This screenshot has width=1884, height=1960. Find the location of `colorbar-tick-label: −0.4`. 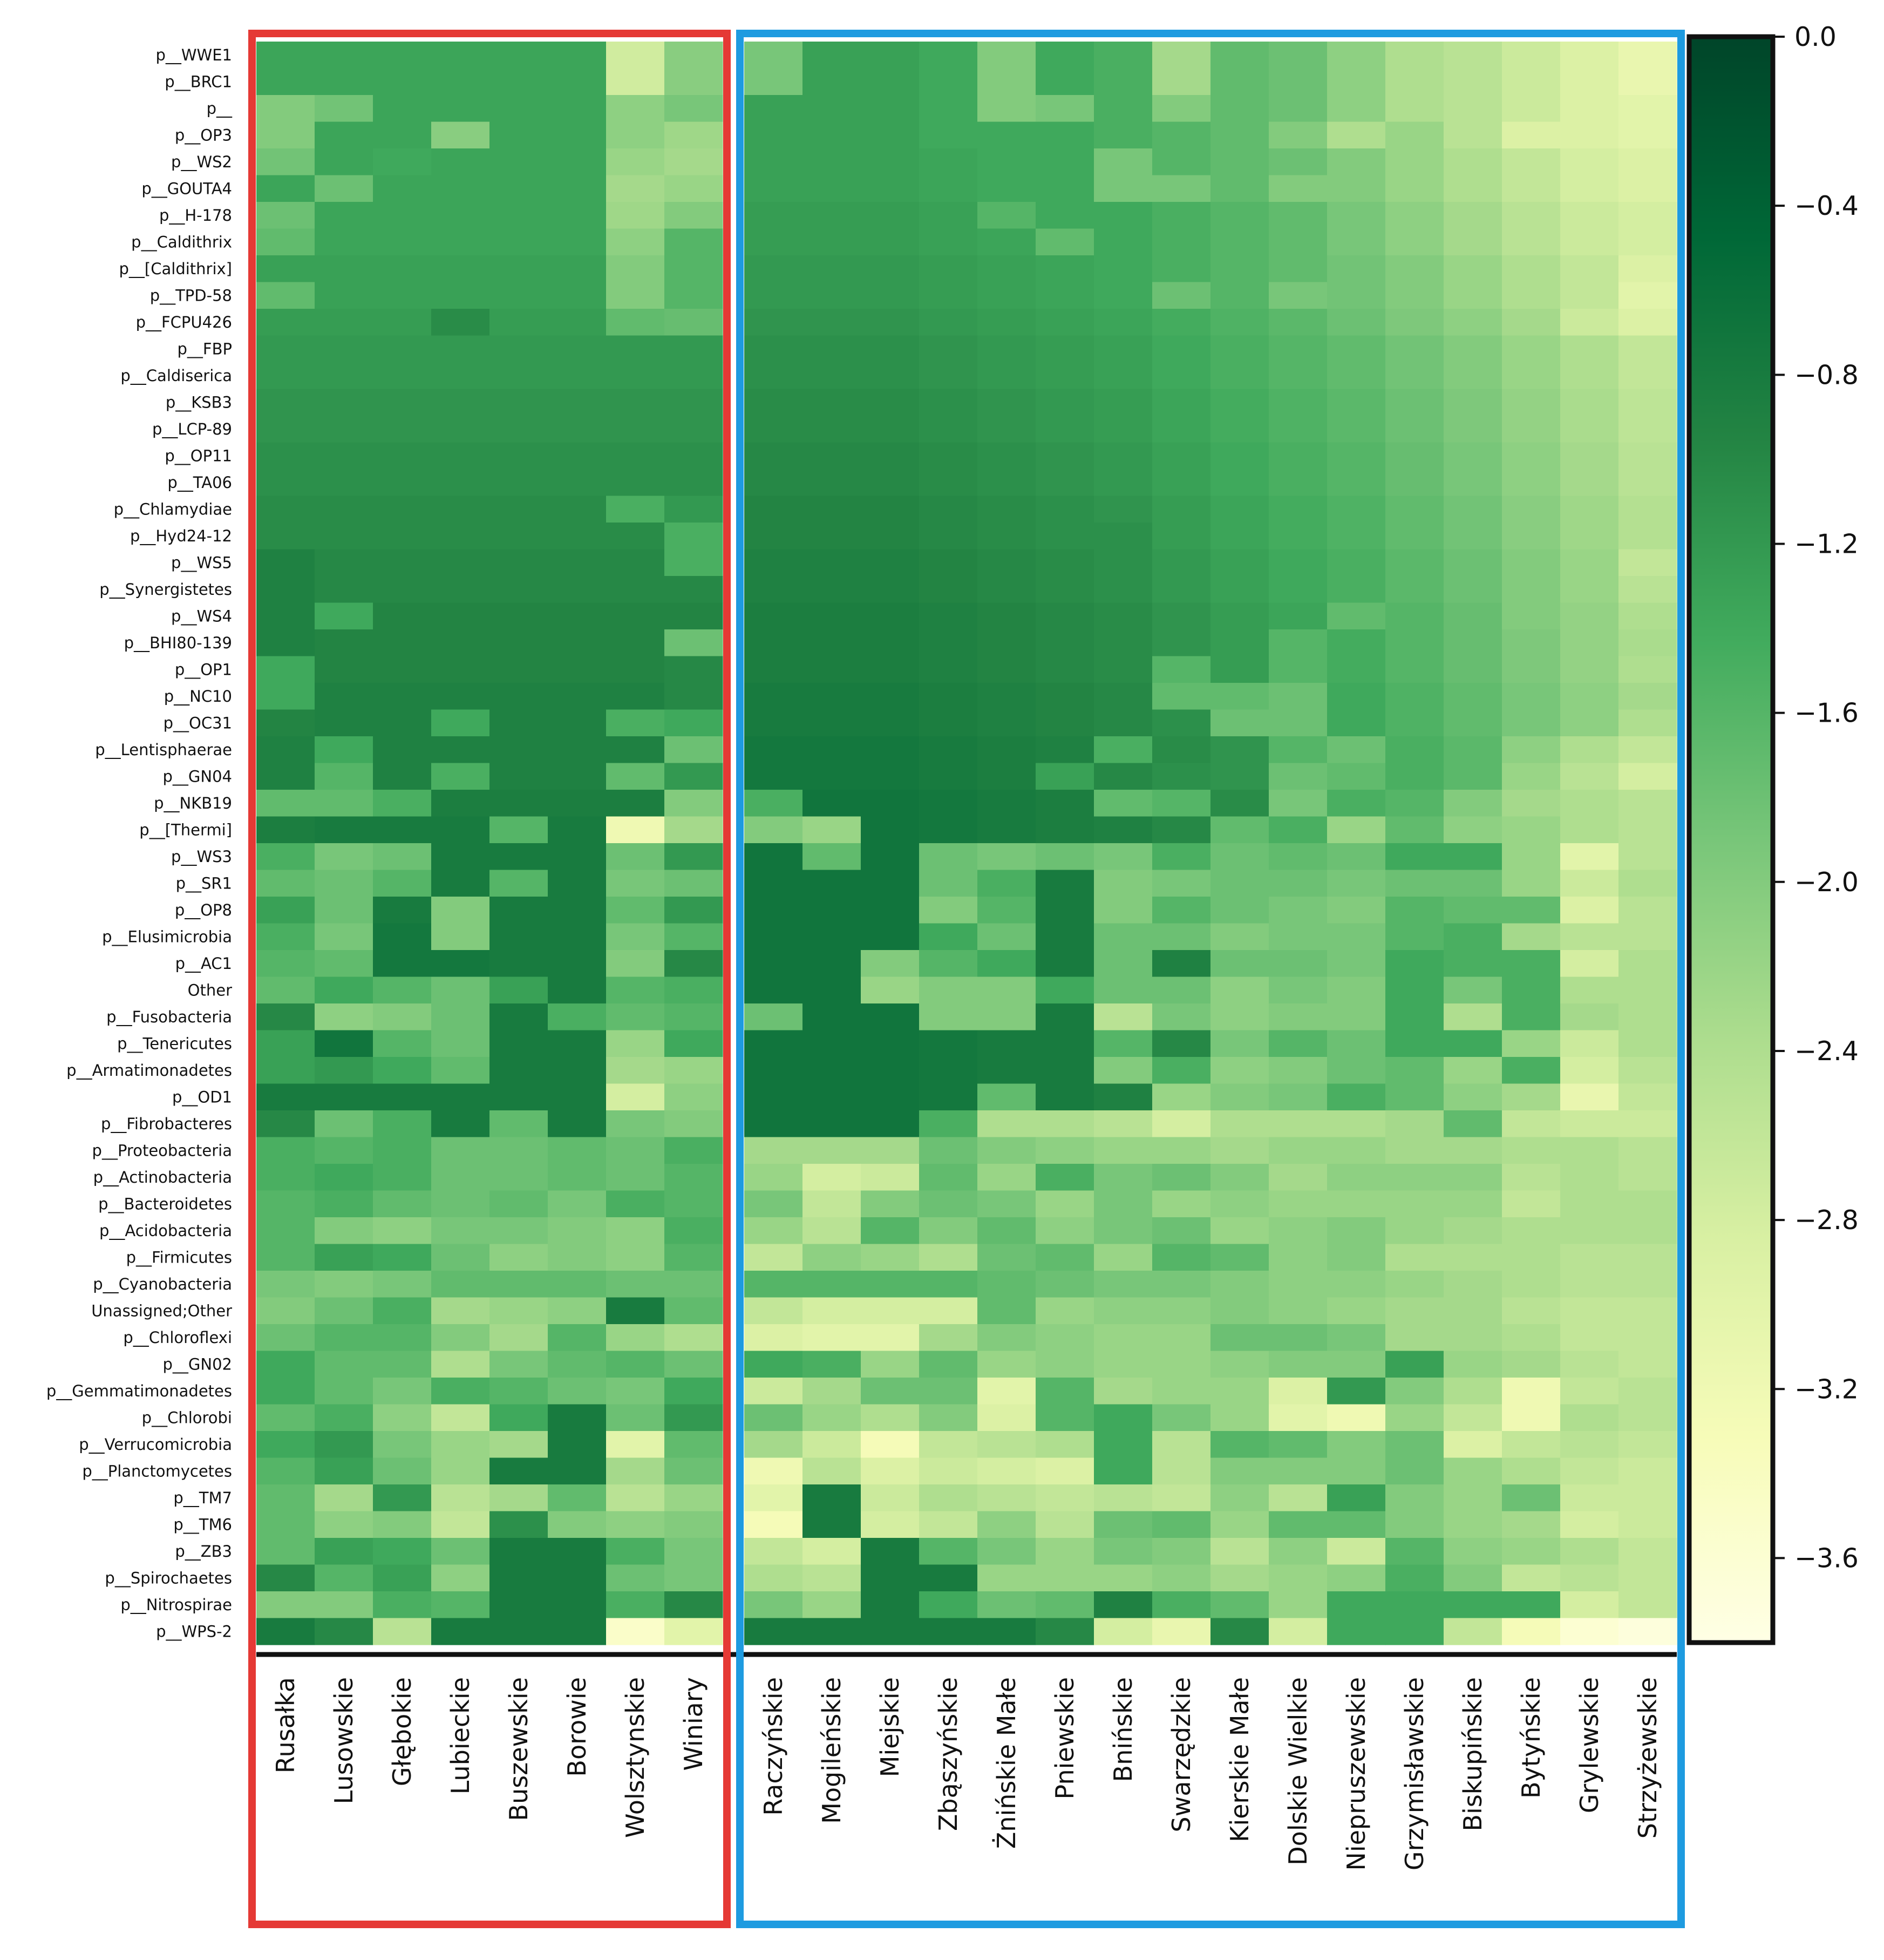

colorbar-tick-label: −0.4 is located at coordinates (1826, 206).